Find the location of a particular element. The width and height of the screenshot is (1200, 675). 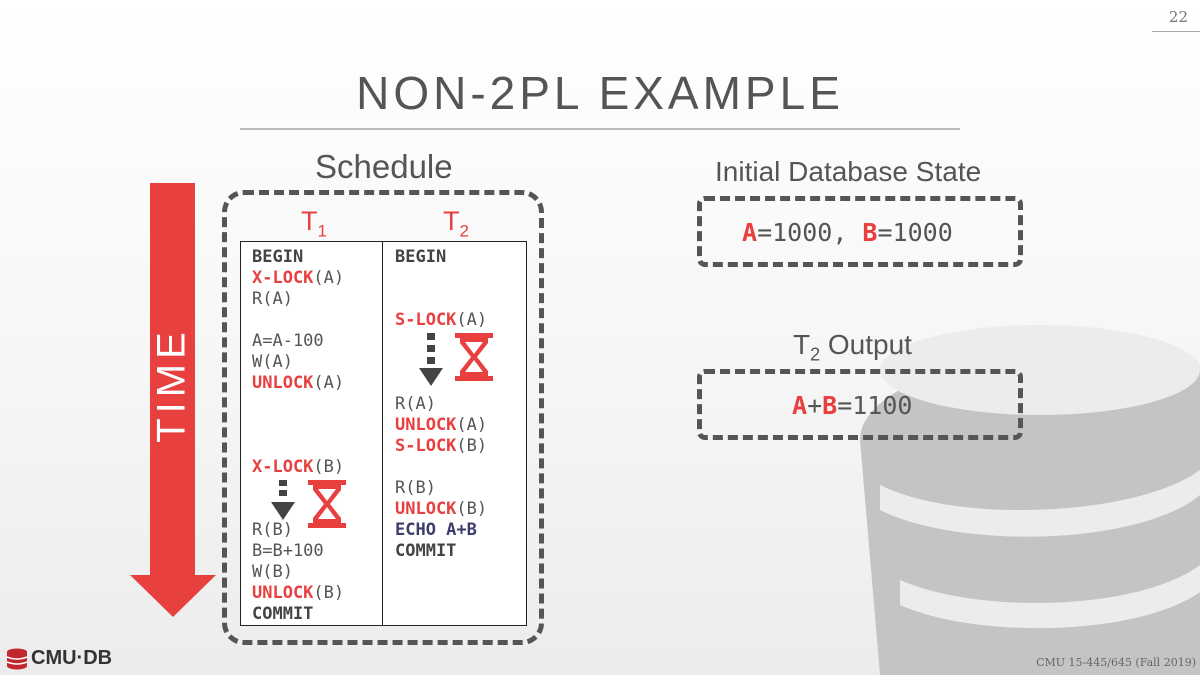

time-arrow-head-icon is located at coordinates (173, 596).